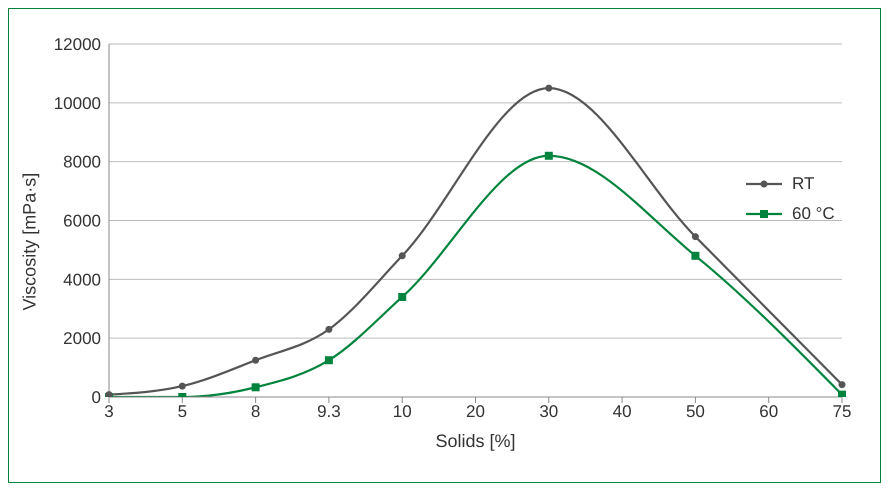  I want to click on y-tick-label: 6000, so click(82, 221).